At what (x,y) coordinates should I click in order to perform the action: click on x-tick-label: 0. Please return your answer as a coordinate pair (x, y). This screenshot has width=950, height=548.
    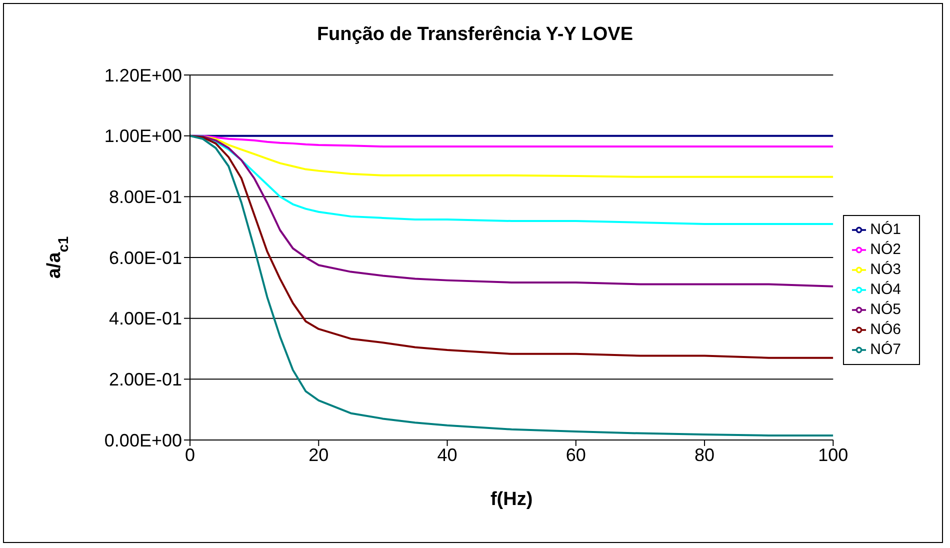
    Looking at the image, I should click on (190, 454).